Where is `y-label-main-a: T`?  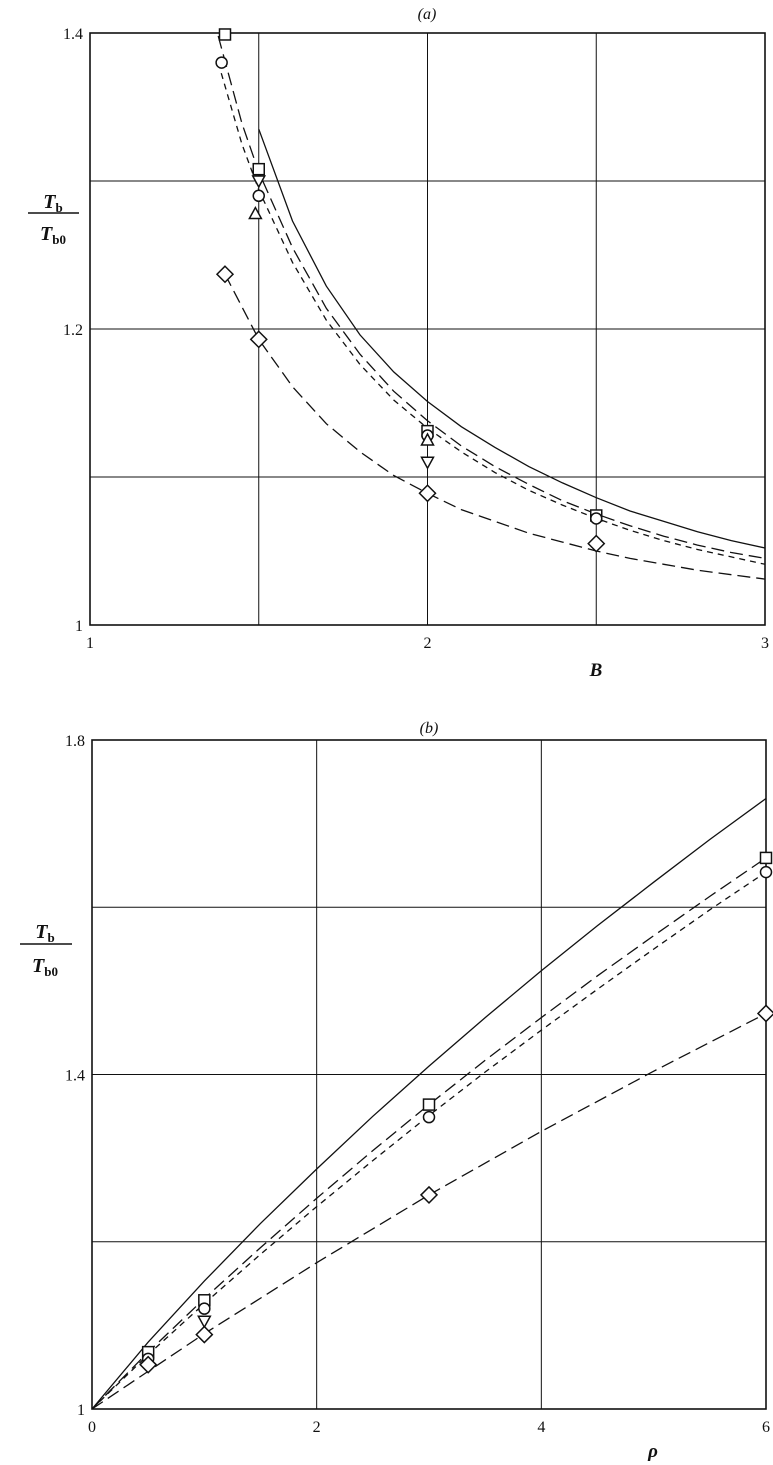 y-label-main-a: T is located at coordinates (49, 202).